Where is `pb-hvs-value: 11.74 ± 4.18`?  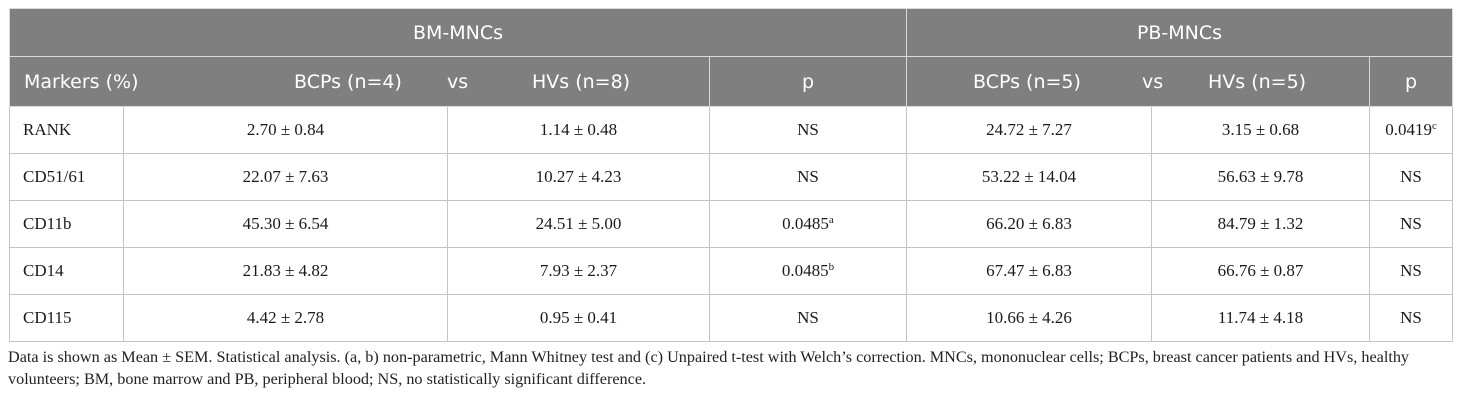
pb-hvs-value: 11.74 ± 4.18 is located at coordinates (1260, 318).